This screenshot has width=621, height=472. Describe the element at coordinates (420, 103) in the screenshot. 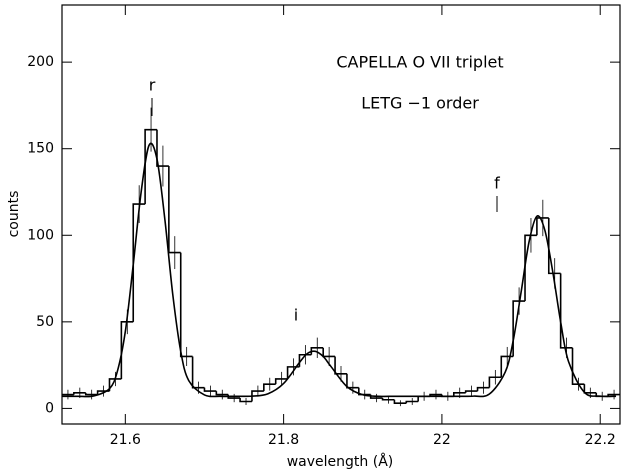

I see `chart-subtitle: LETG −1 order` at that location.